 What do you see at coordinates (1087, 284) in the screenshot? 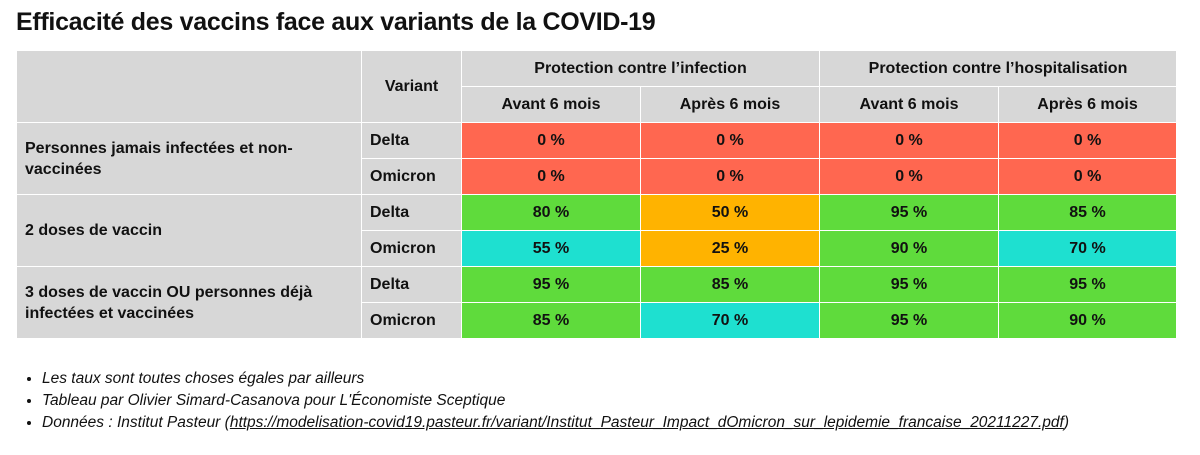
I see `value-cell-hospitalisation-after-6-months: 95 %` at bounding box center [1087, 284].